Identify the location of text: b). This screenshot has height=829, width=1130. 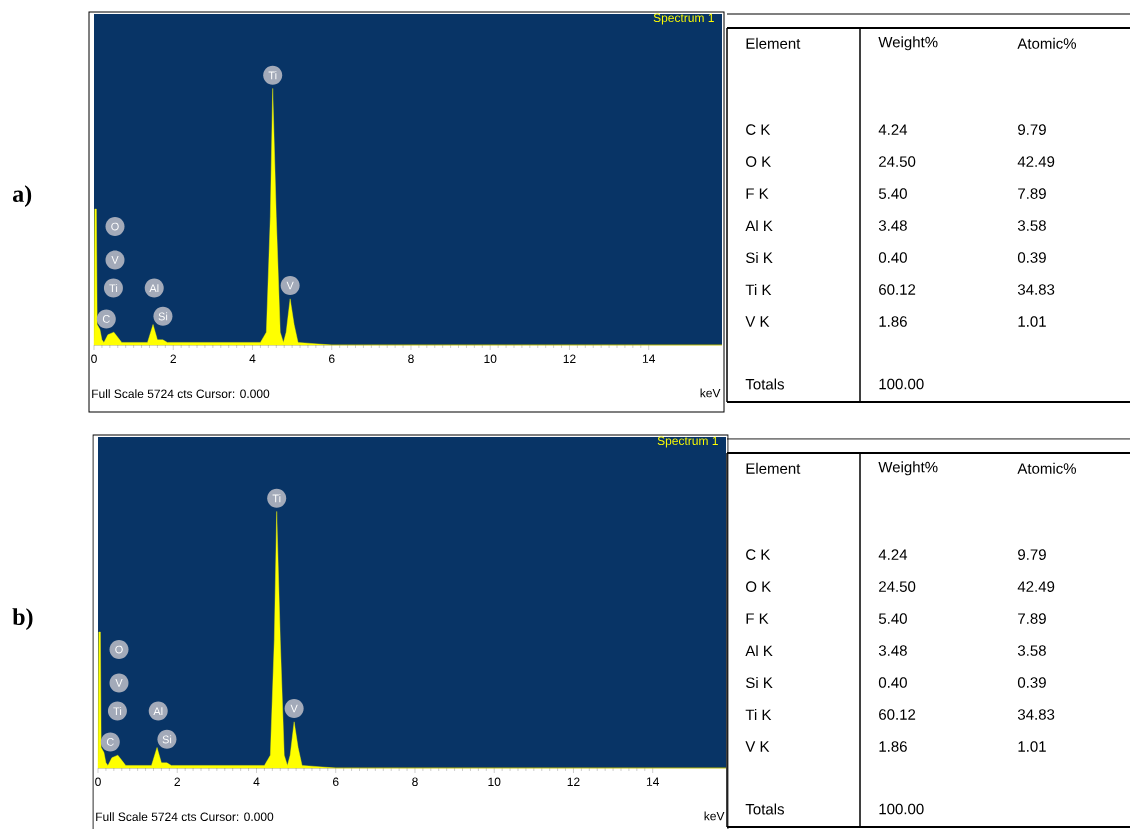
(22, 619).